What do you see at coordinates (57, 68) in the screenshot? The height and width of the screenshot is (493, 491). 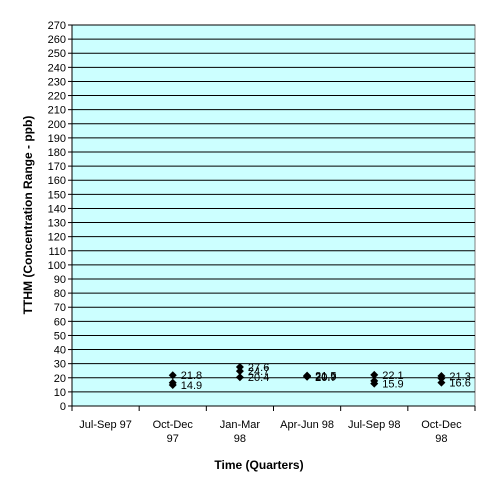 I see `y-tick-label: 240` at bounding box center [57, 68].